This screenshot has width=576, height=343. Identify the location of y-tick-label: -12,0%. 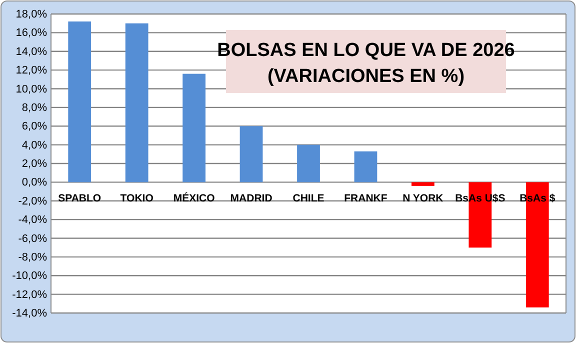
(30, 294).